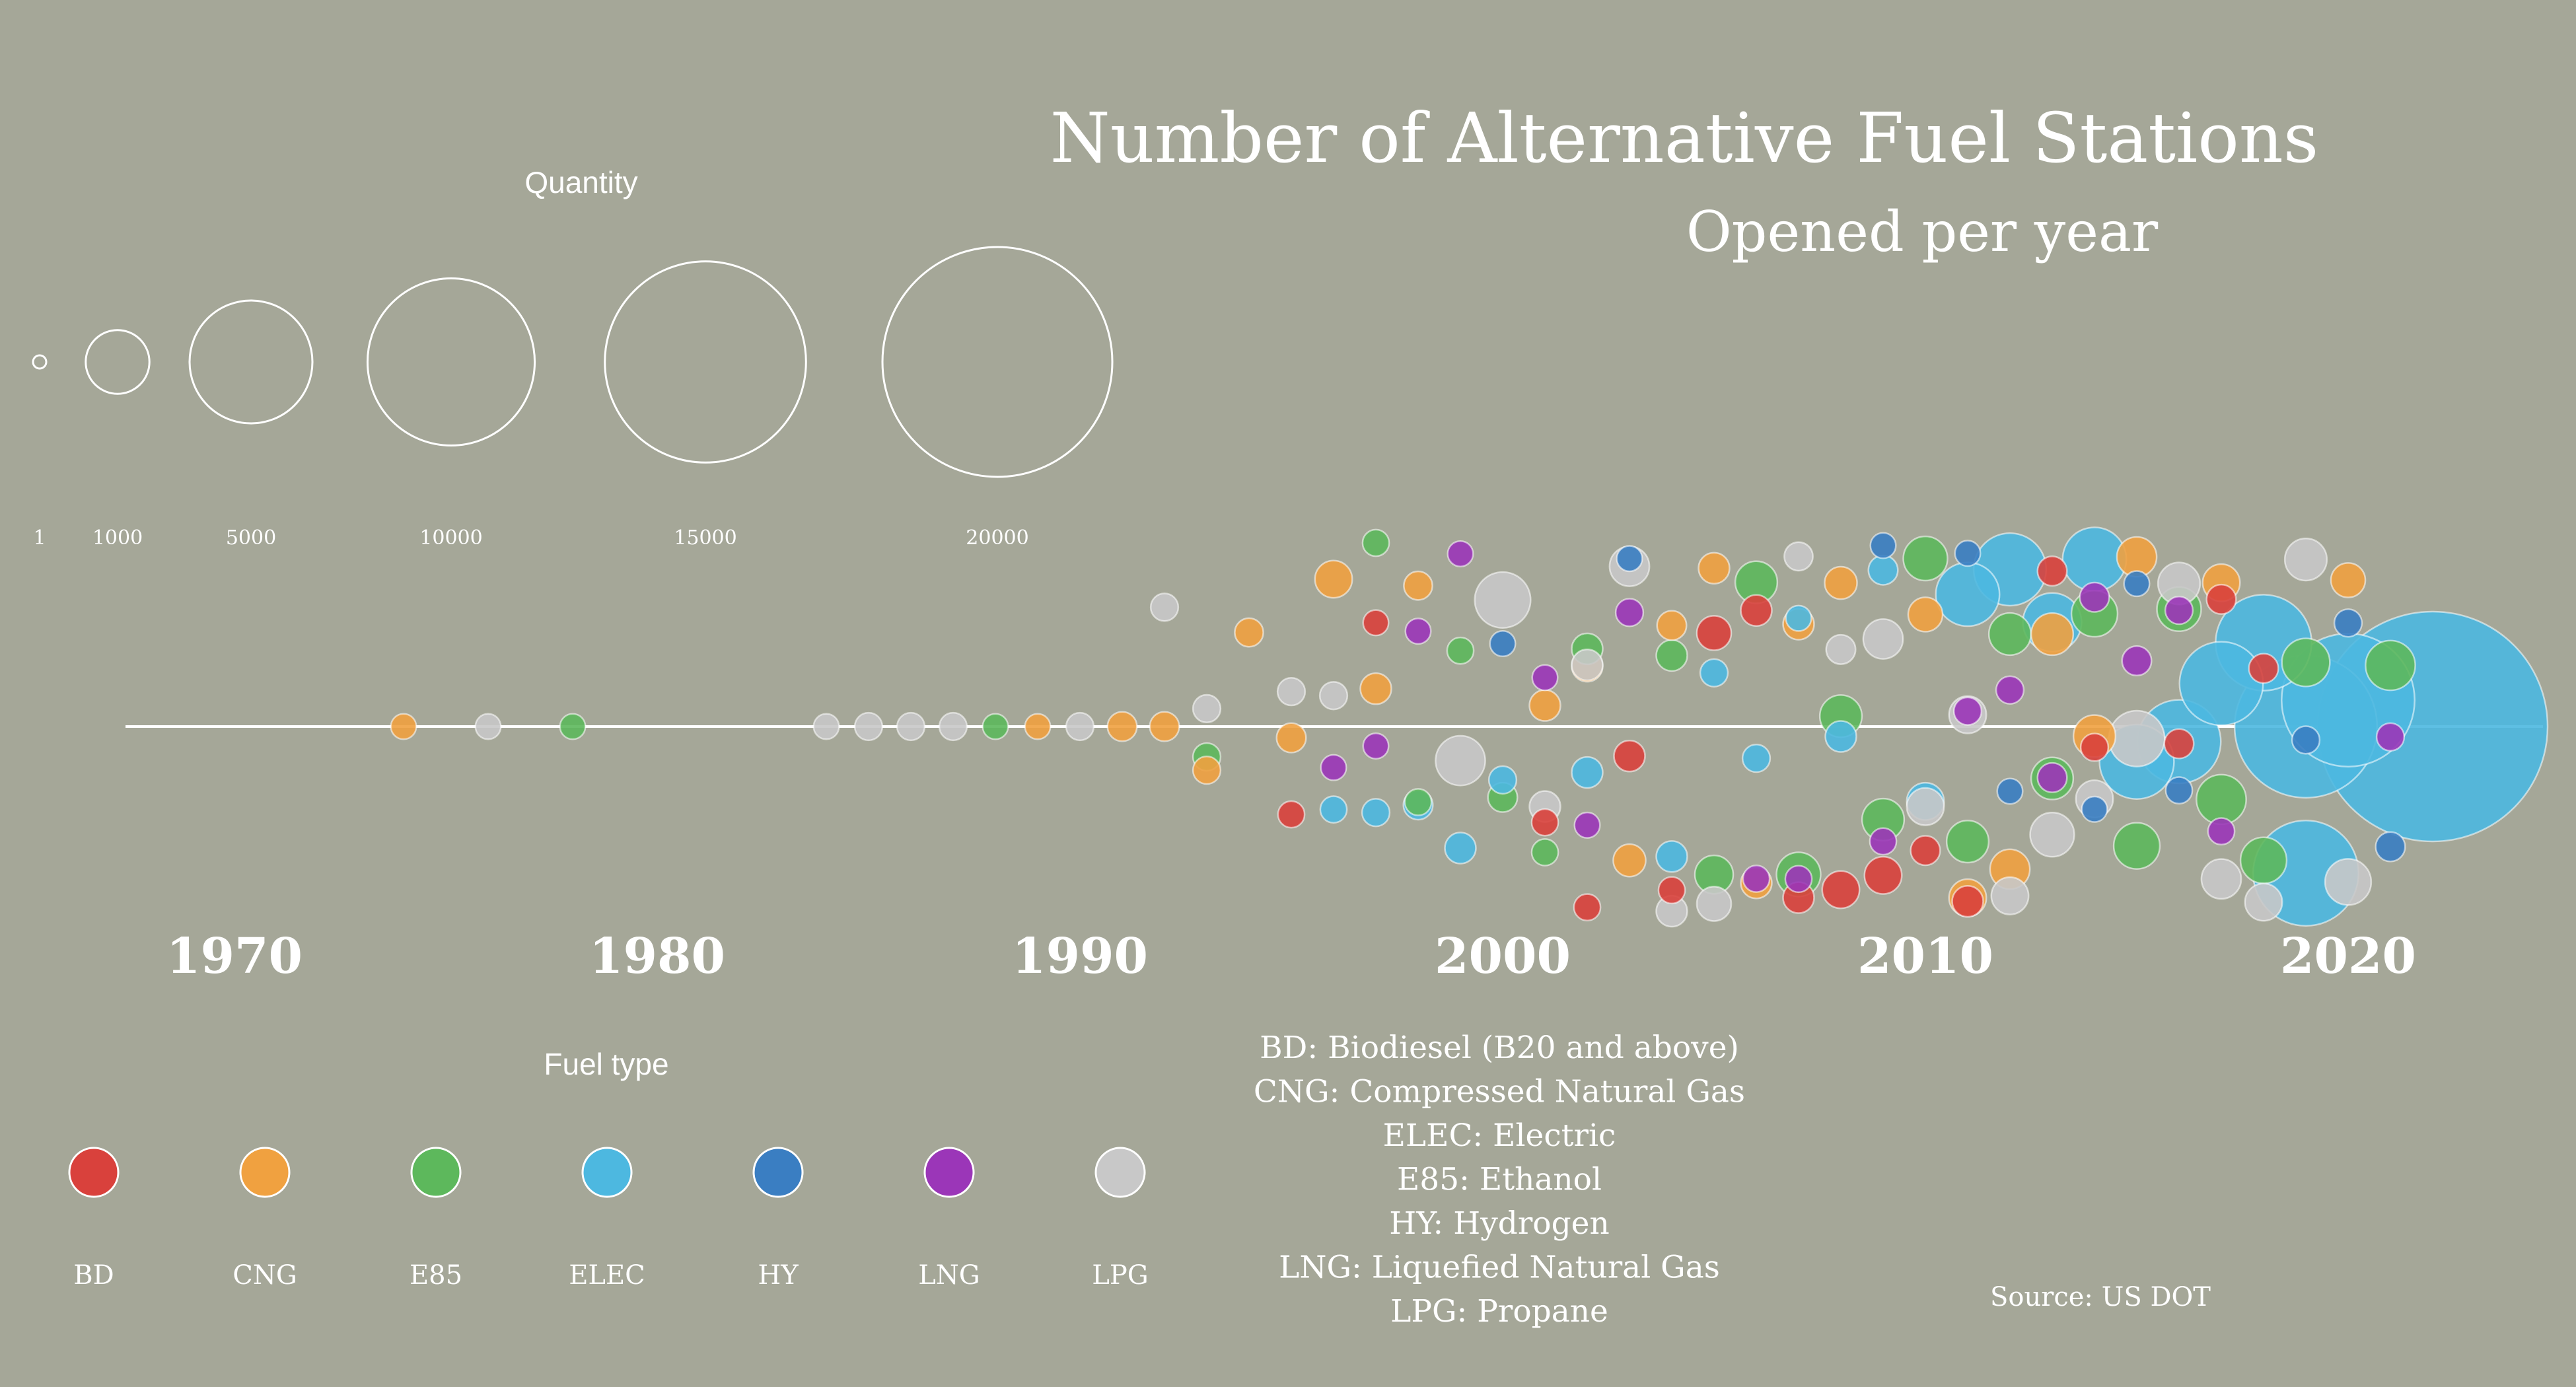 The image size is (2576, 1387). What do you see at coordinates (235, 956) in the screenshot?
I see `x-tick-label: 1970` at bounding box center [235, 956].